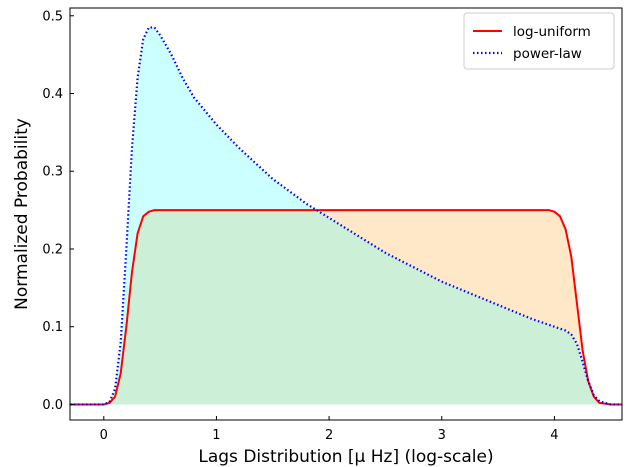  Describe the element at coordinates (52, 94) in the screenshot. I see `y-tick-label: 0.4` at that location.